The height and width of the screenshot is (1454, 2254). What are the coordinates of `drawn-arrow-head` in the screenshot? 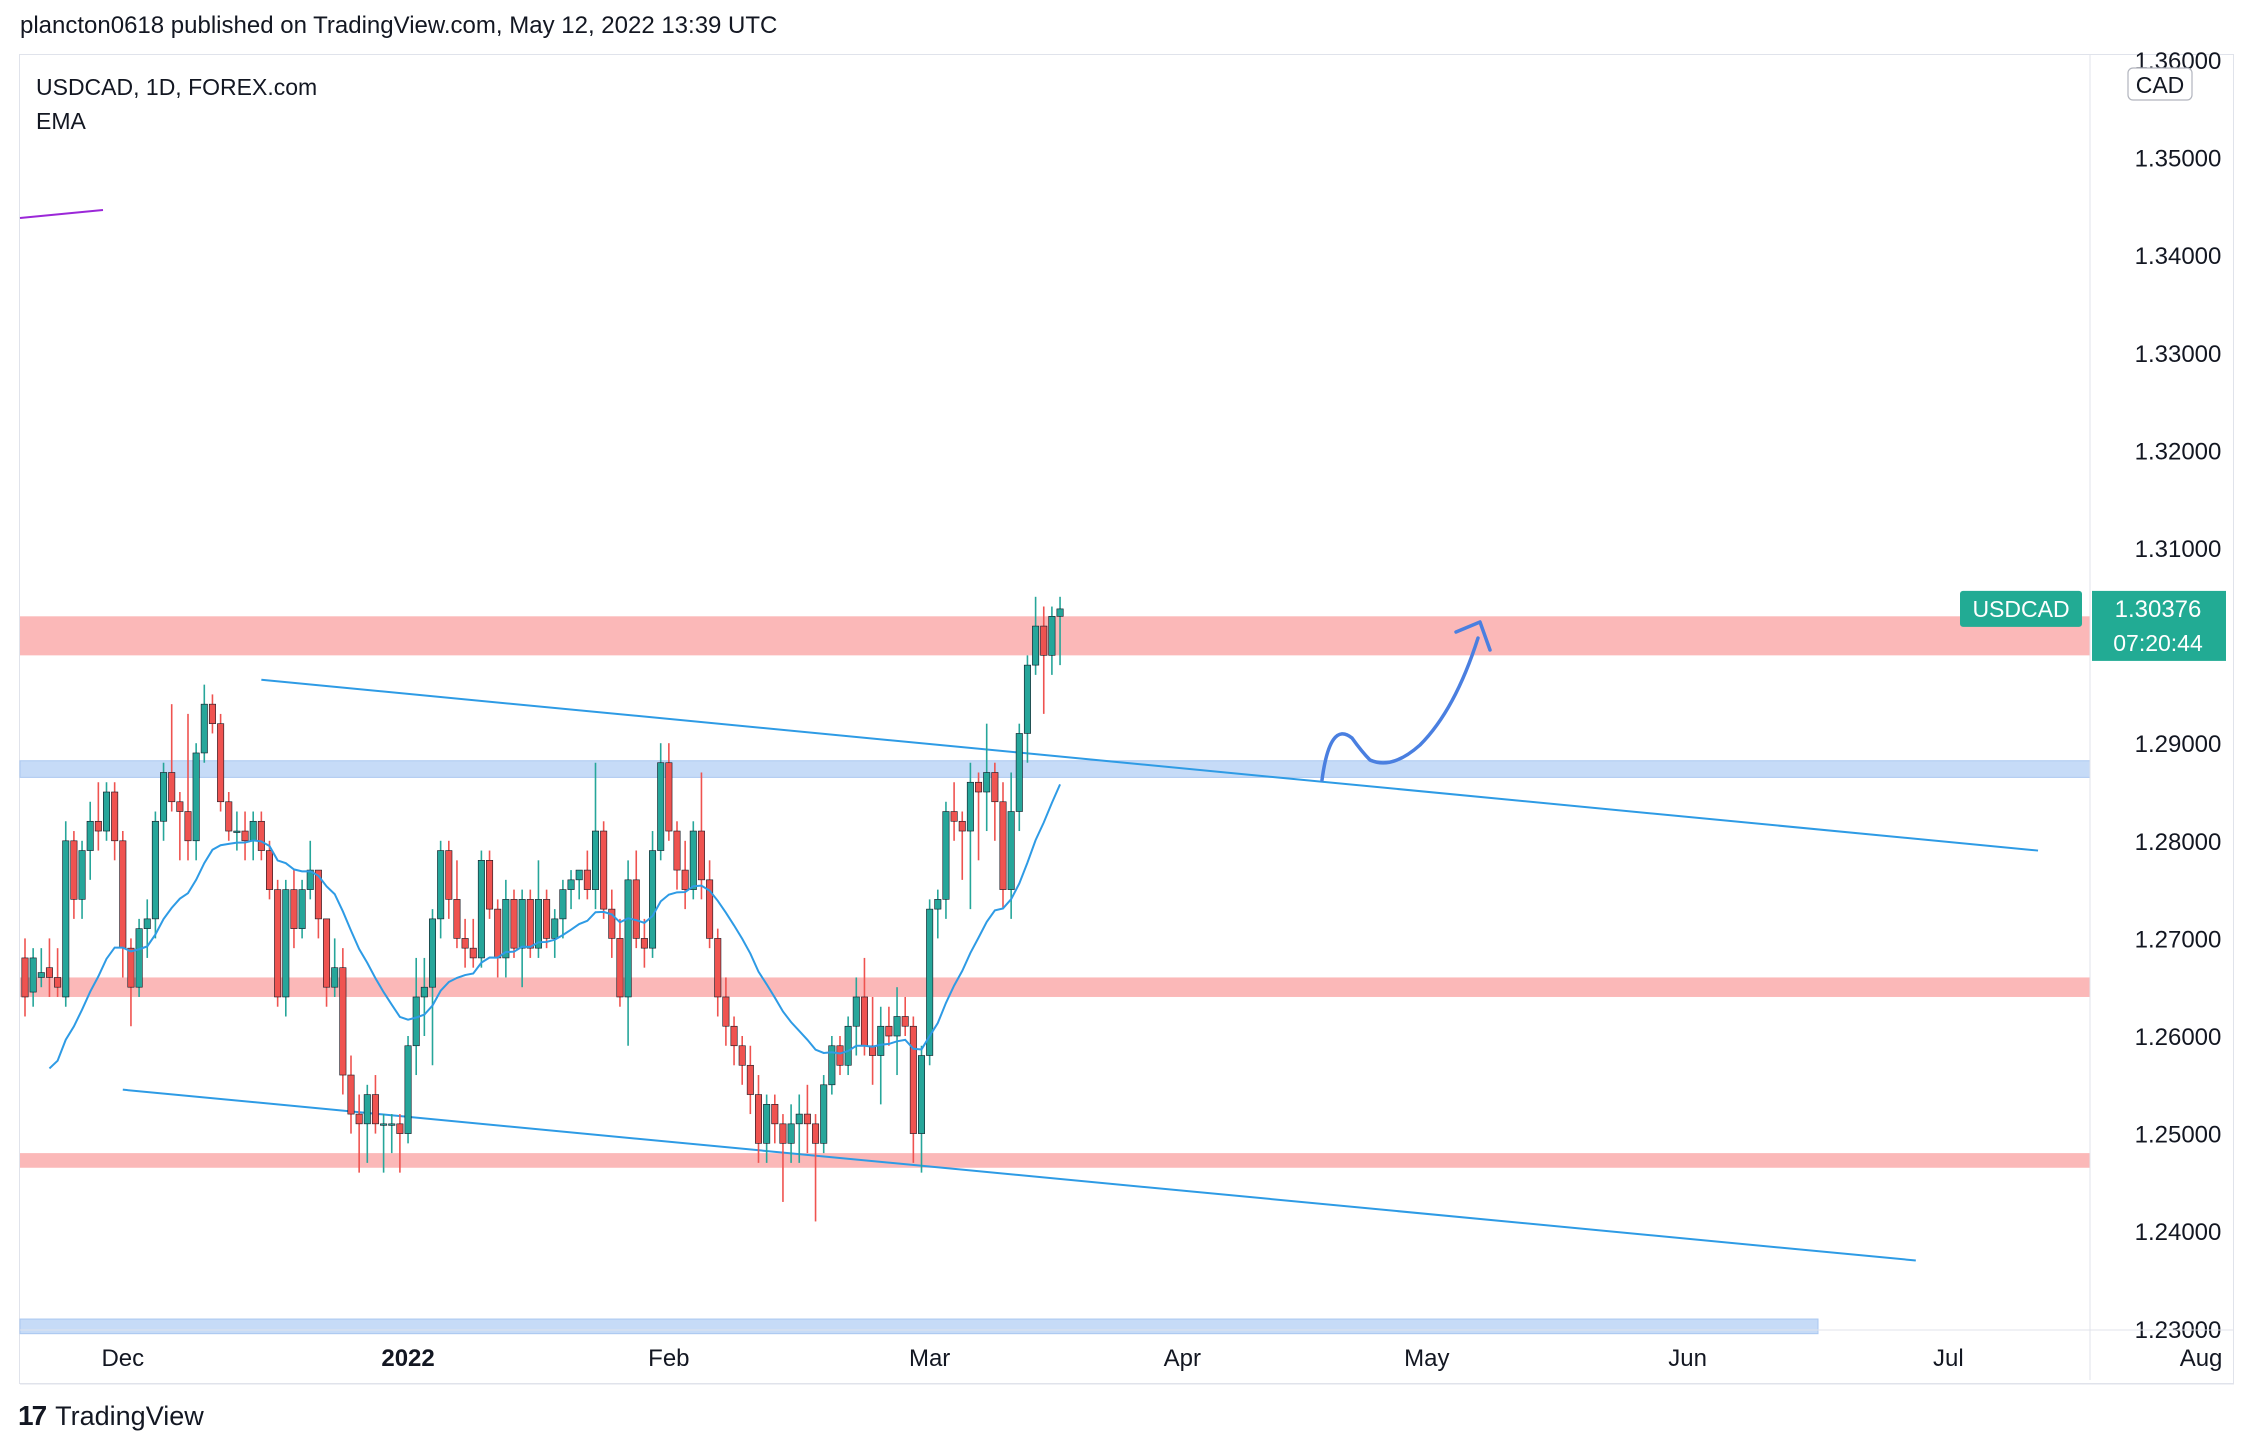 It's located at (1473, 636).